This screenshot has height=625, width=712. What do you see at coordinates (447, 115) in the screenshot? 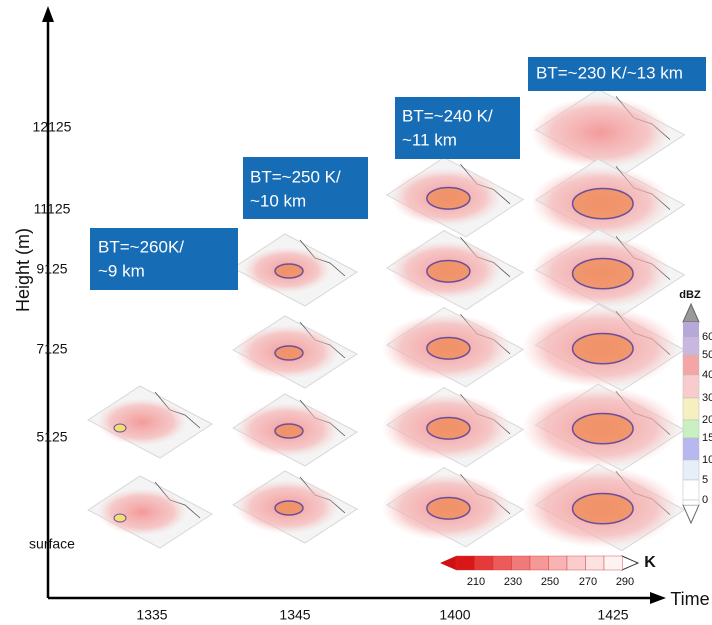
I see `annotation-line: BT=~240 K/` at bounding box center [447, 115].